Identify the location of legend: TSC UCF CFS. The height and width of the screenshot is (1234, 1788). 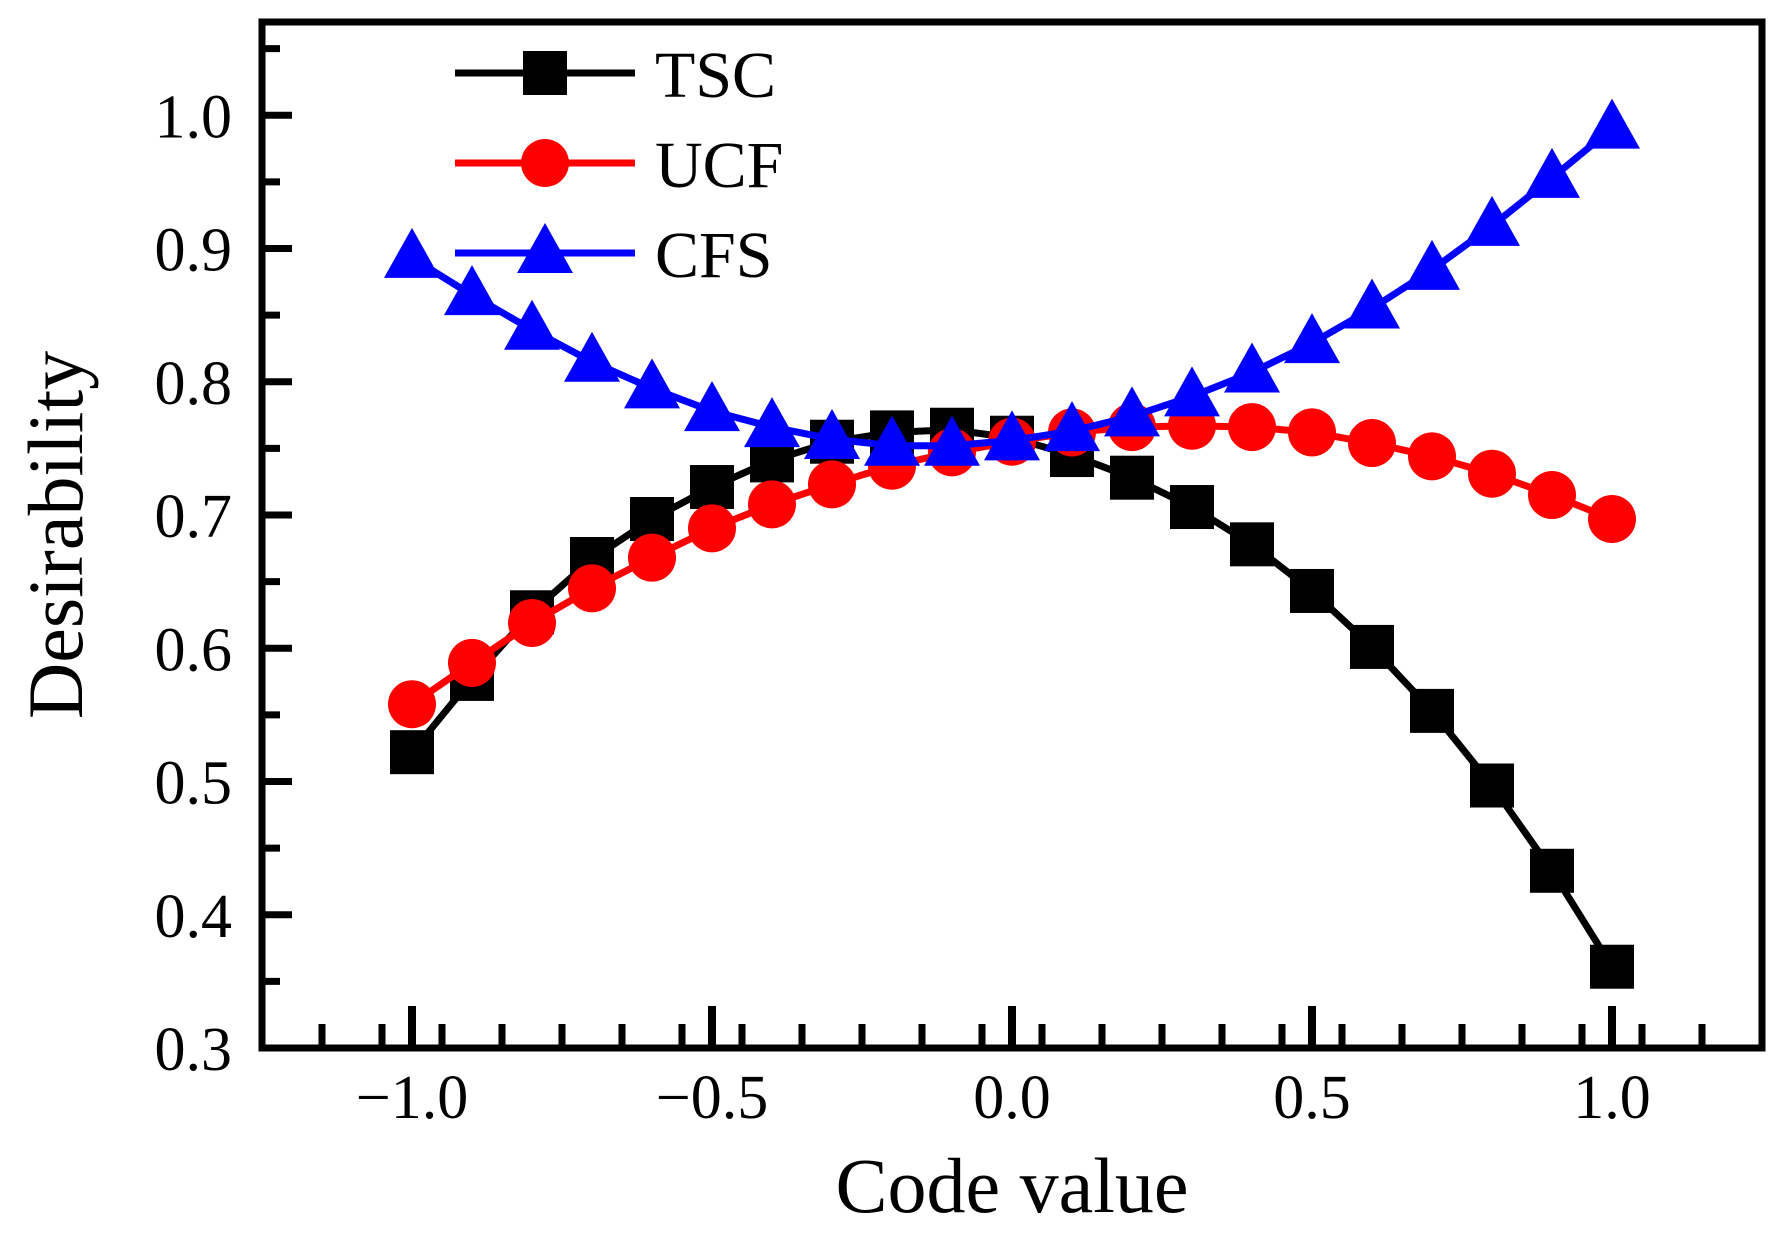
(619, 165).